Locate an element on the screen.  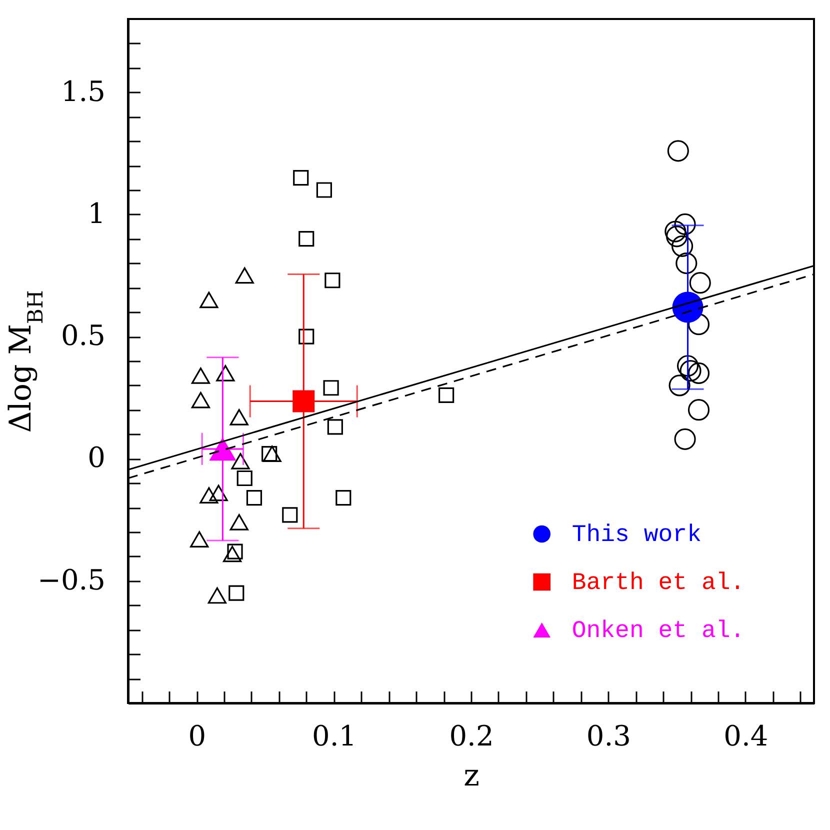
x-tick-label: 0.2 is located at coordinates (471, 736).